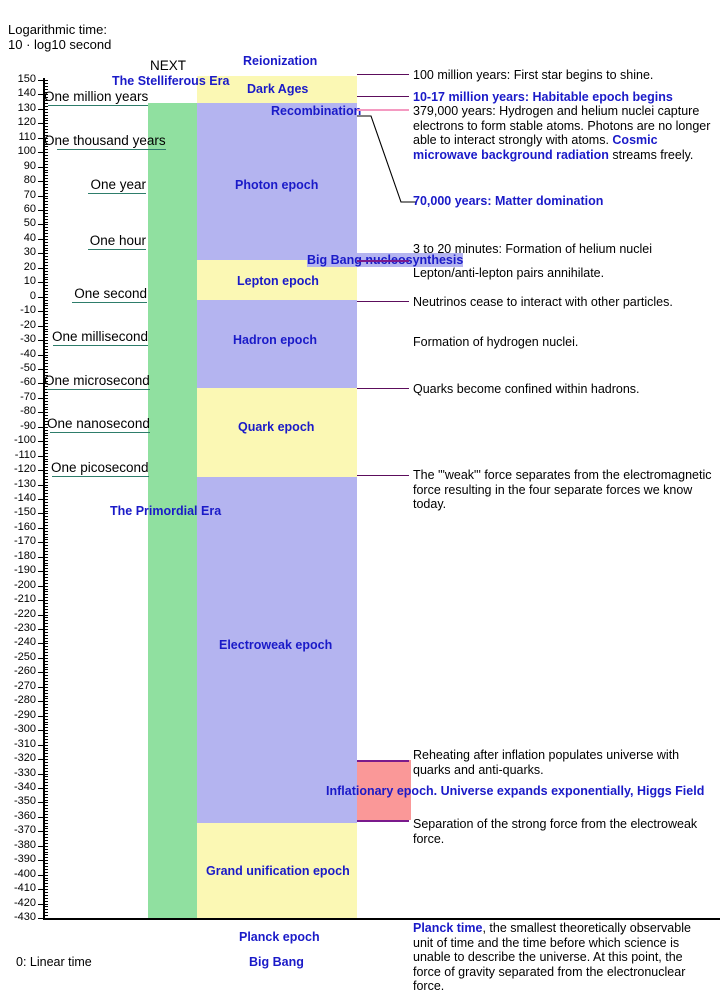  Describe the element at coordinates (96, 98) in the screenshot. I see `time-marker: One million years` at that location.